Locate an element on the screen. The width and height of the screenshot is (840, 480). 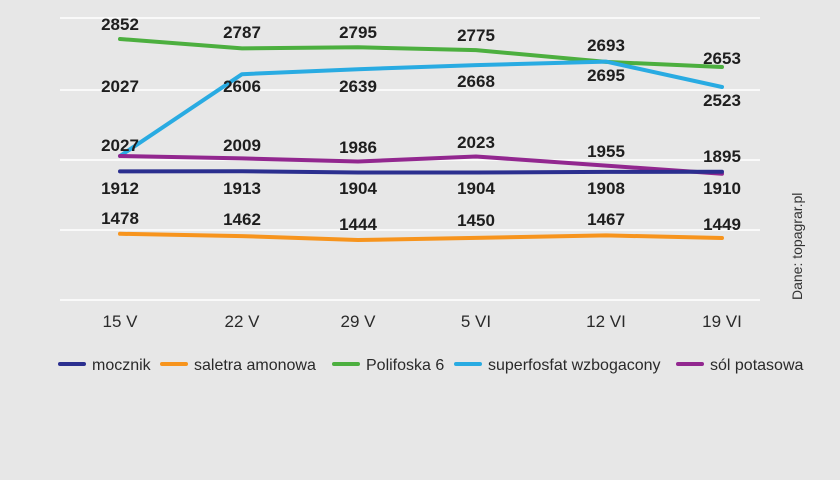
series-line-saletra-amonowa is located at coordinates (421, 236).